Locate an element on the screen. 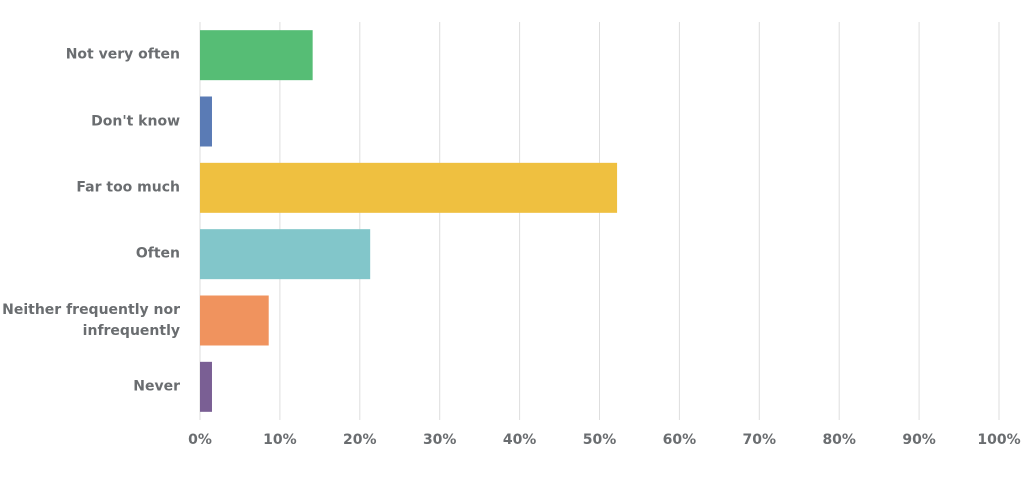 This screenshot has height=488, width=1024. x-tick-label: 10% is located at coordinates (280, 440).